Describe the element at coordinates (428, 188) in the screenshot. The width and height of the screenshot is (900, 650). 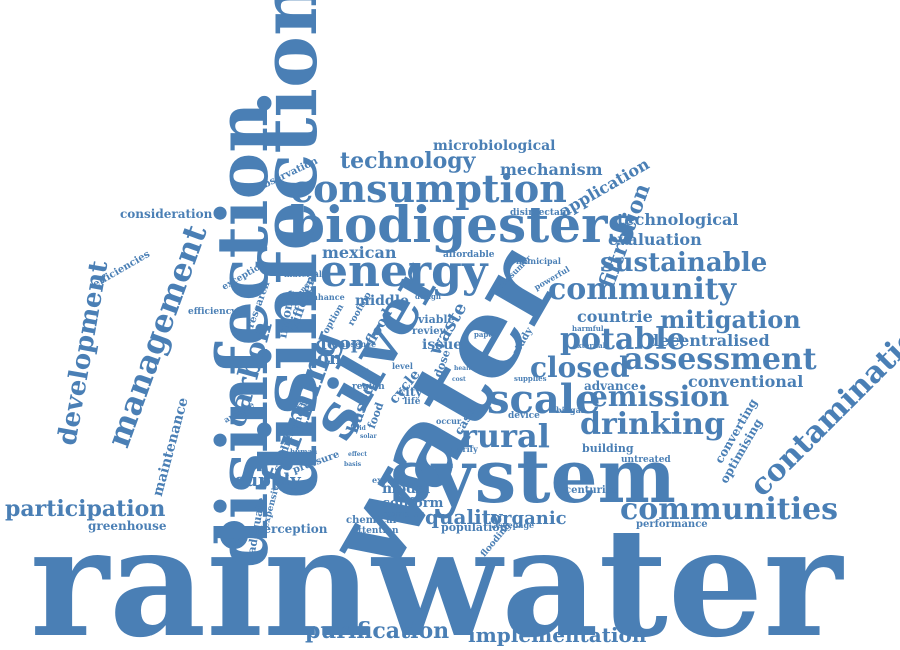
I see `word-consumption: consumption` at that location.